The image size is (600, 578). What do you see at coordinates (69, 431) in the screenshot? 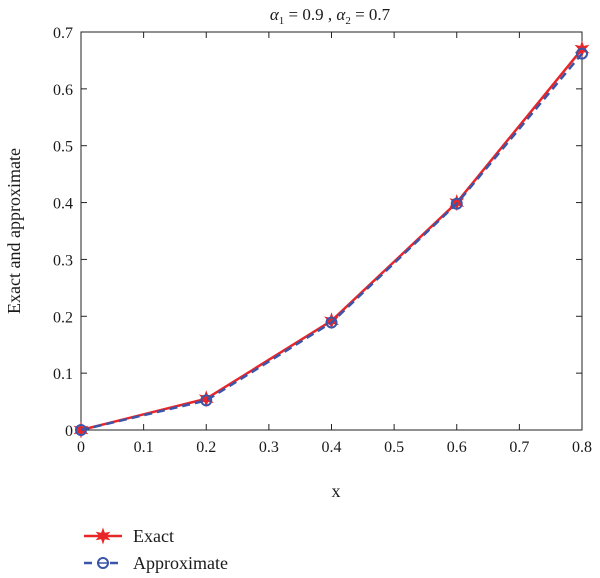
I see `y-tick-label: 0` at bounding box center [69, 431].